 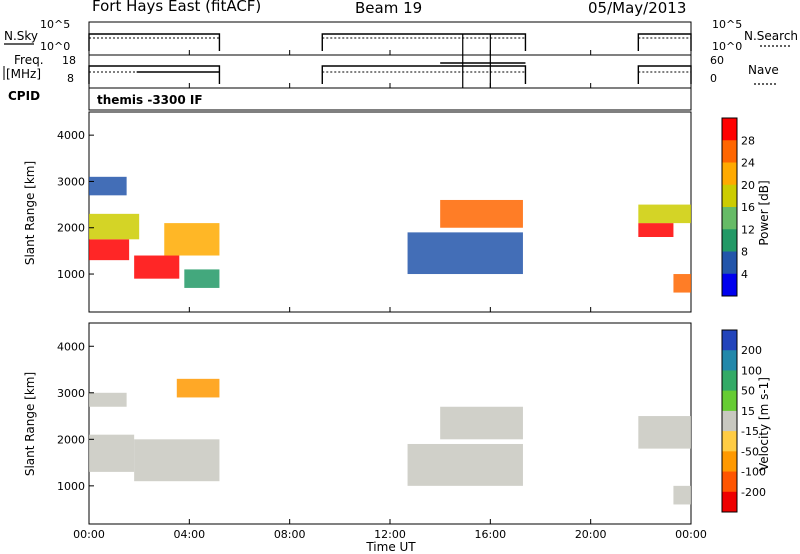 I want to click on velocity-panel-colorbar-tick-3: 15, so click(x=748, y=411).